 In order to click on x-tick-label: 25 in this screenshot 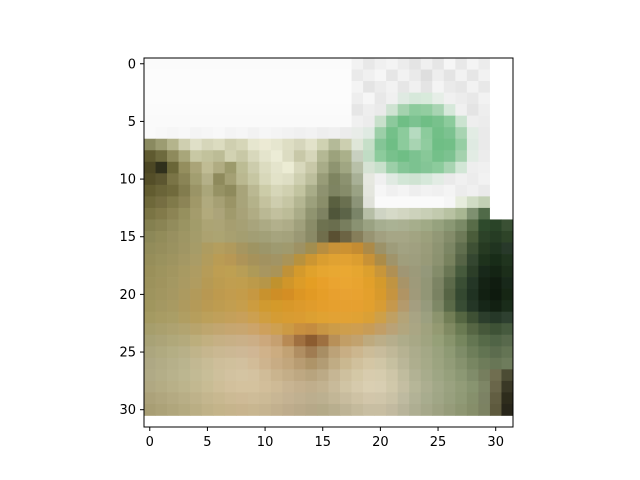, I will do `click(438, 442)`.